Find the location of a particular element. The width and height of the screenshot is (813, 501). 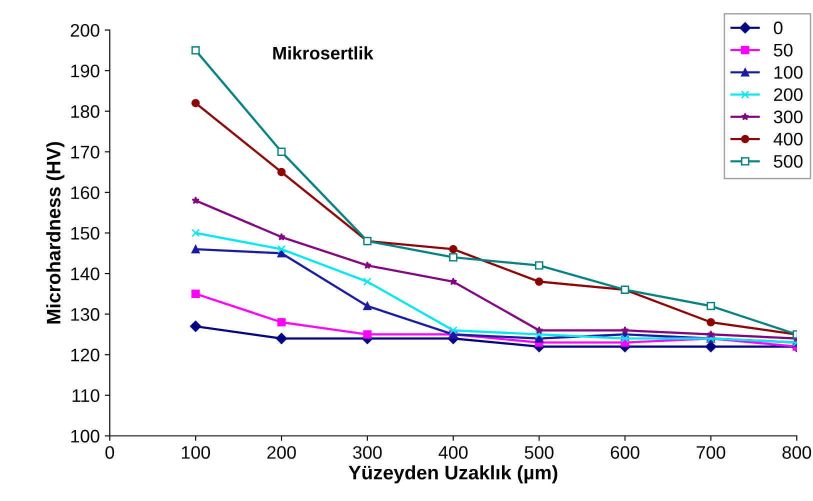

y-tick-label: 200 is located at coordinates (85, 30).